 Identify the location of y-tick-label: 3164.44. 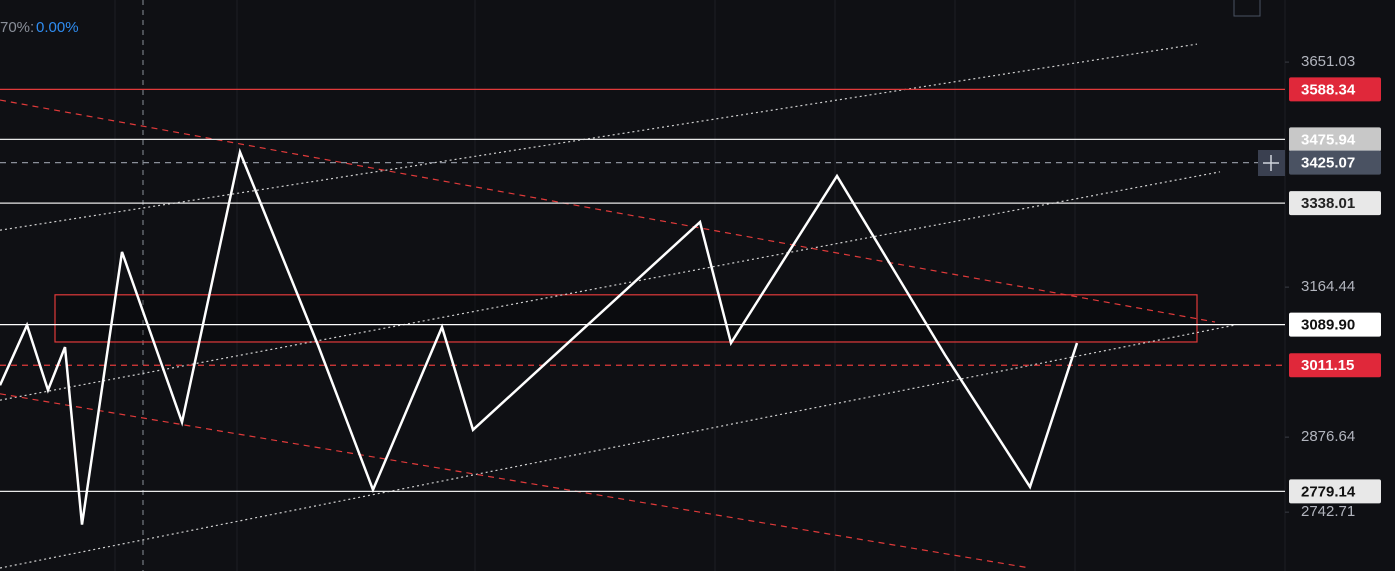
(1328, 286).